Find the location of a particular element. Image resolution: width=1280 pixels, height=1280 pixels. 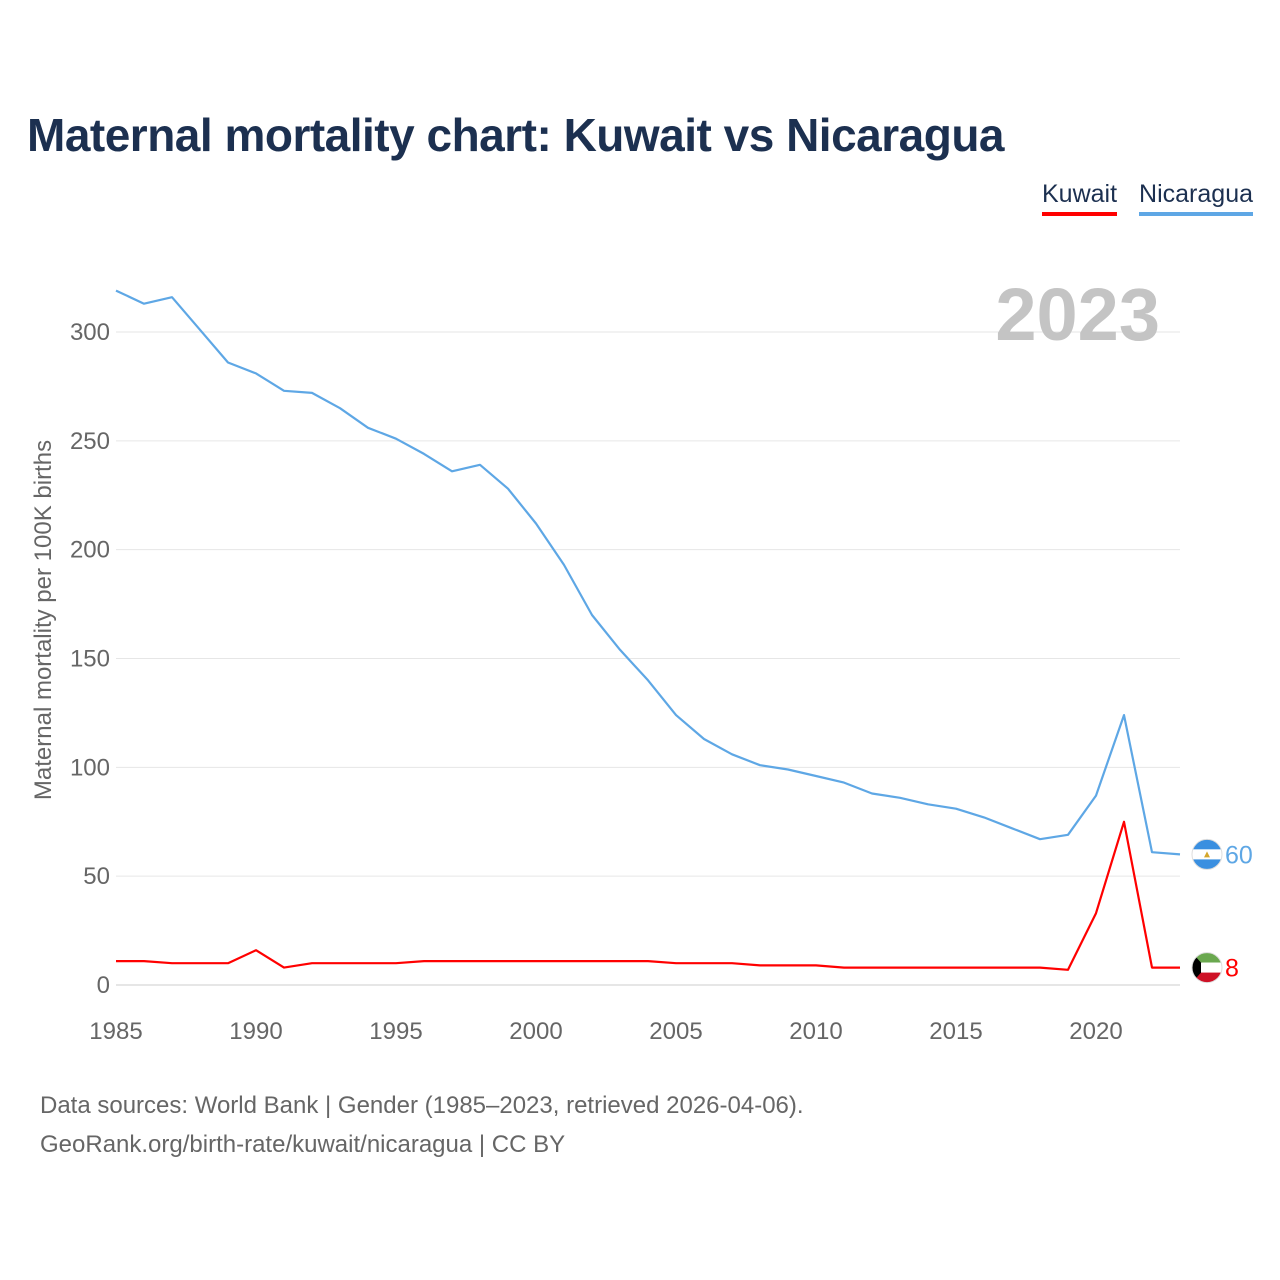

end-value-label-kuwait: 8 is located at coordinates (1232, 969).